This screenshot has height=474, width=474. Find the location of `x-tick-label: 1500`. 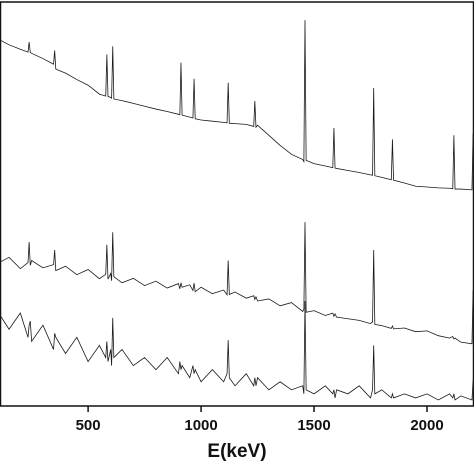

x-tick-label: 1500 is located at coordinates (313, 425).